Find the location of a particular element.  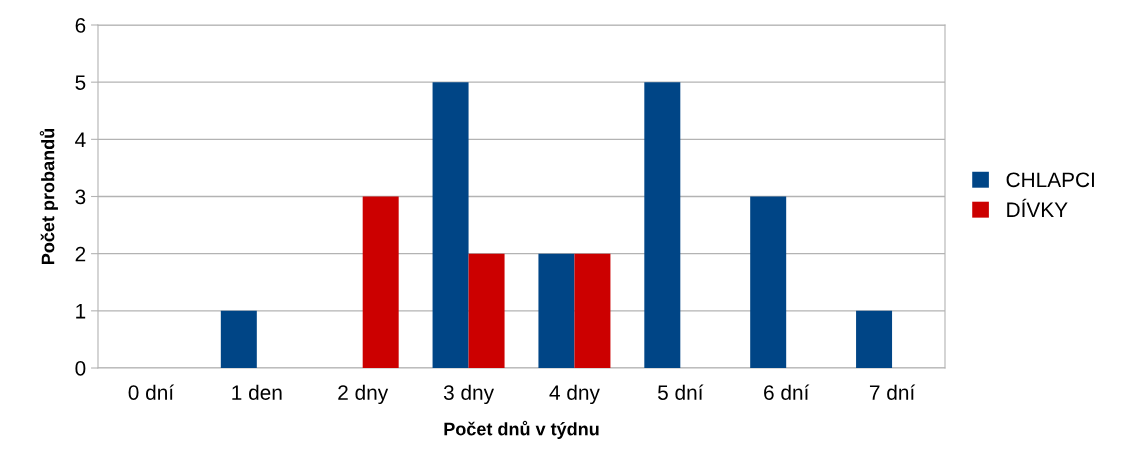

y-tick-label: 0 is located at coordinates (80, 368).